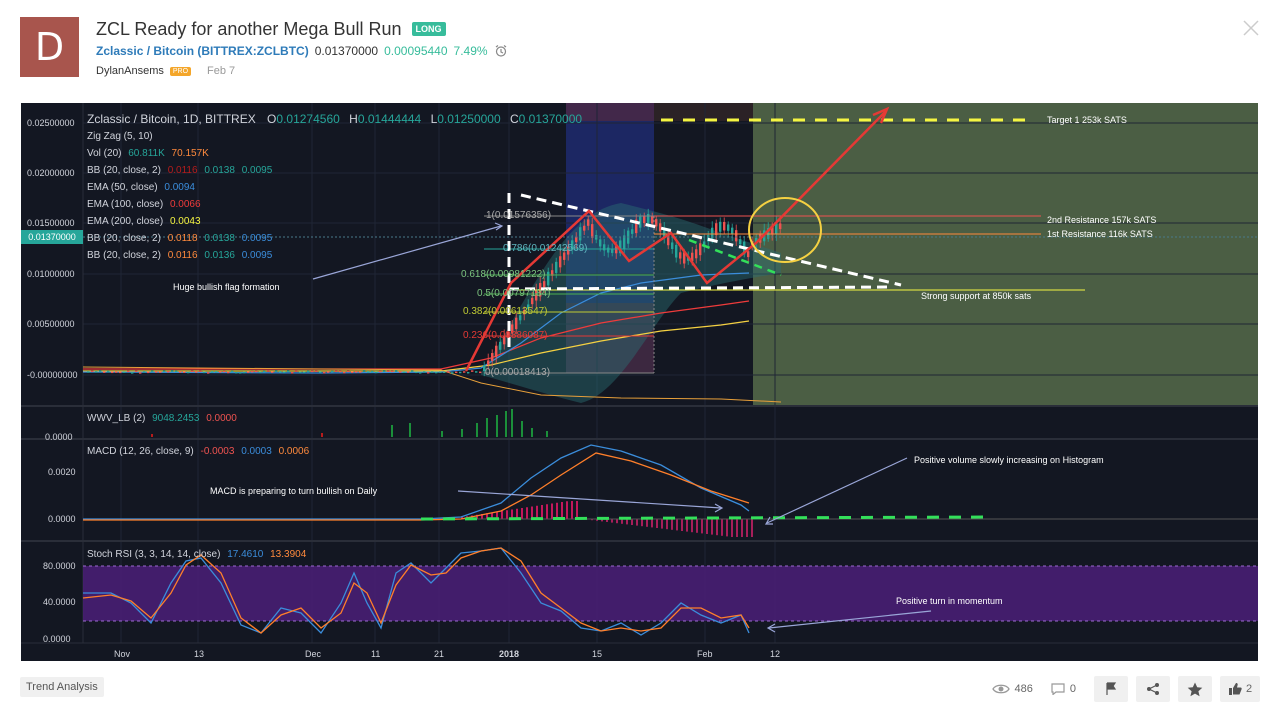 The width and height of the screenshot is (1280, 704). I want to click on indicator-bb-2: BB (20, close, 2) 0.0118 0.0138 0.0095, so click(179, 238).